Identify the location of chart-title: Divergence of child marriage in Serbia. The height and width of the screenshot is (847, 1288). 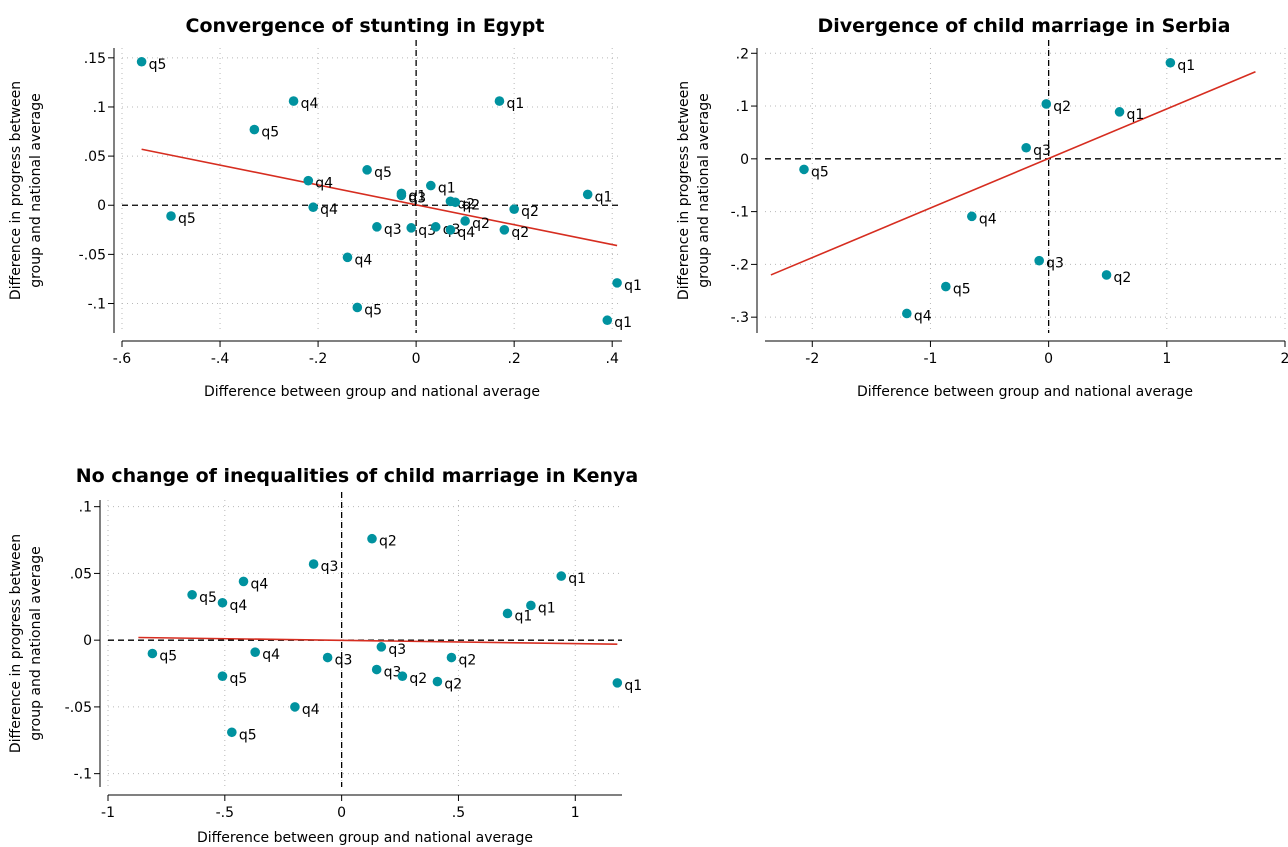
(1024, 26).